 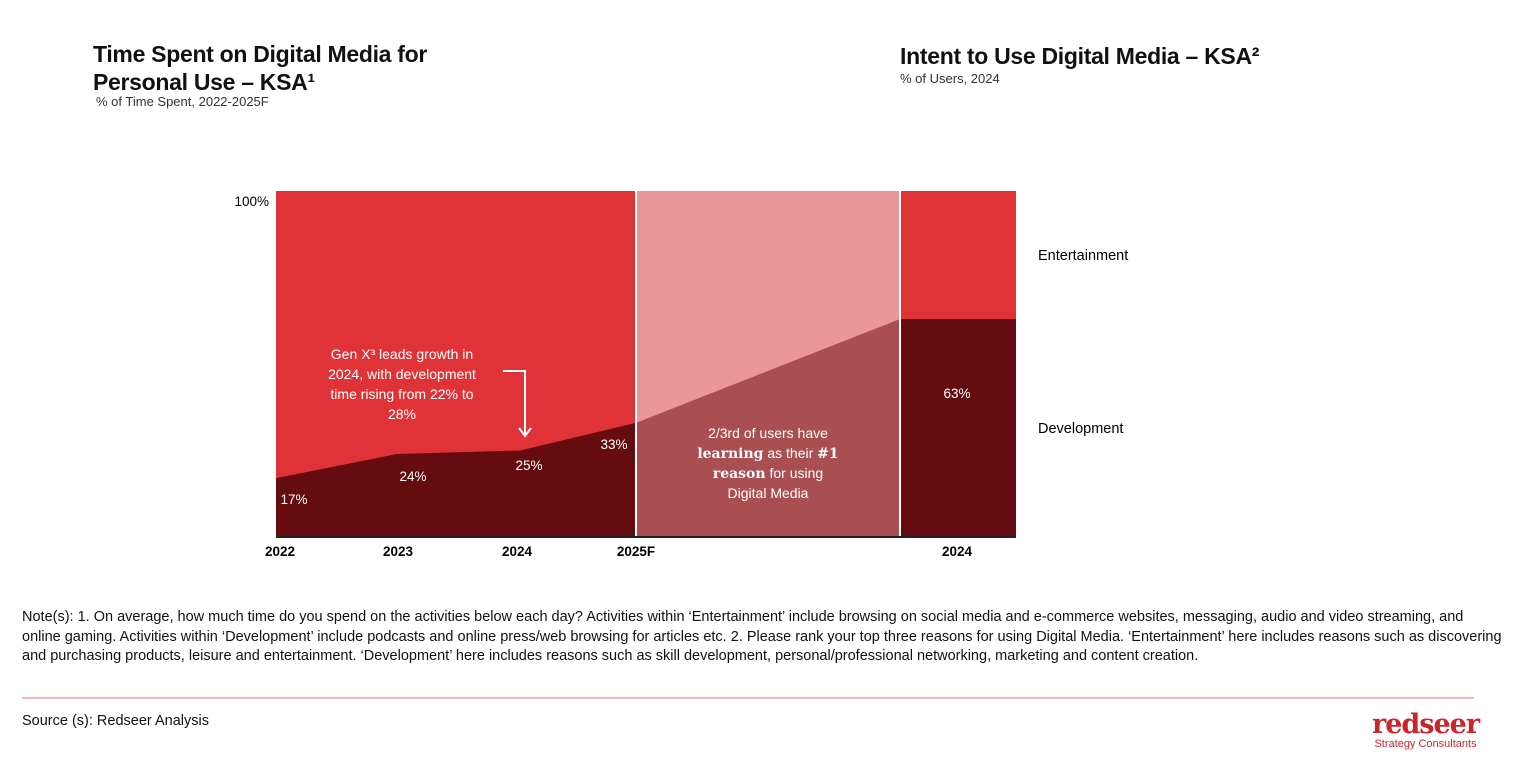 I want to click on data-label: 63%, so click(x=956, y=393).